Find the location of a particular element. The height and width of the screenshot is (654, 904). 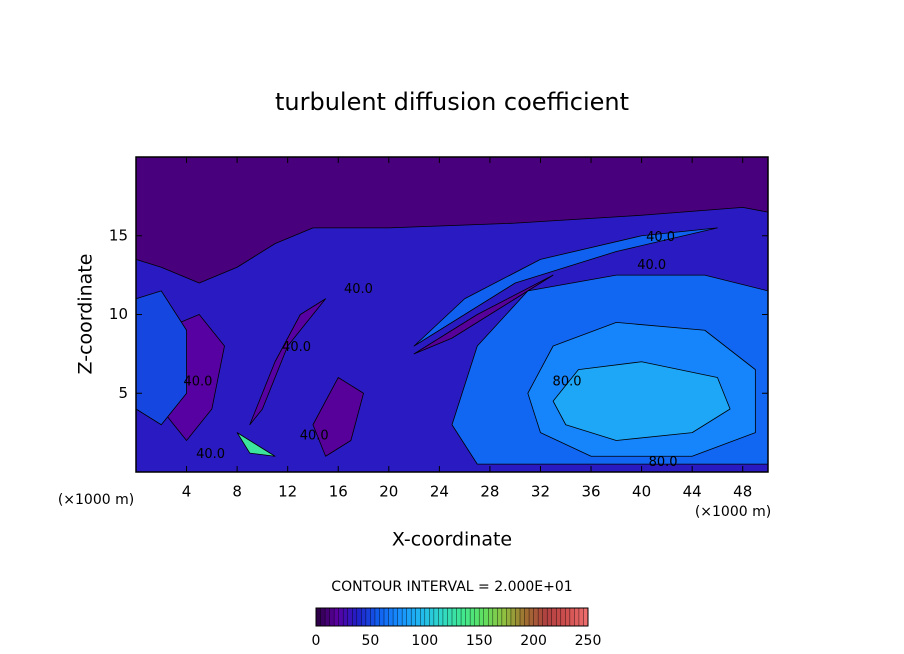

x-tick-label: 36 is located at coordinates (590, 492).